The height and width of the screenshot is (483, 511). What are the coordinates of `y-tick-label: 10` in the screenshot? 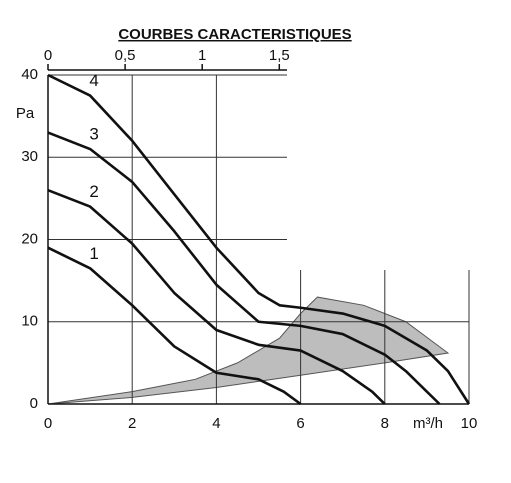 It's located at (29, 321).